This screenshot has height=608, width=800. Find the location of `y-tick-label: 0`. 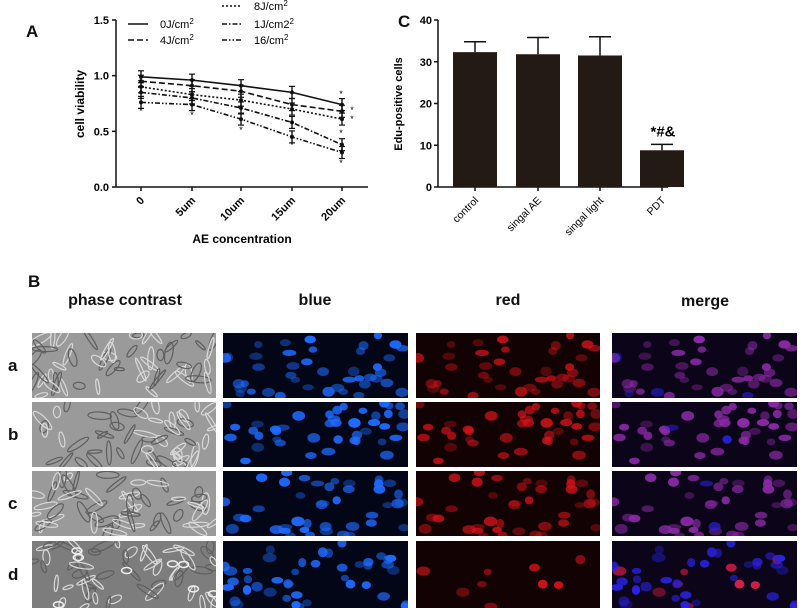

y-tick-label: 0 is located at coordinates (429, 188).